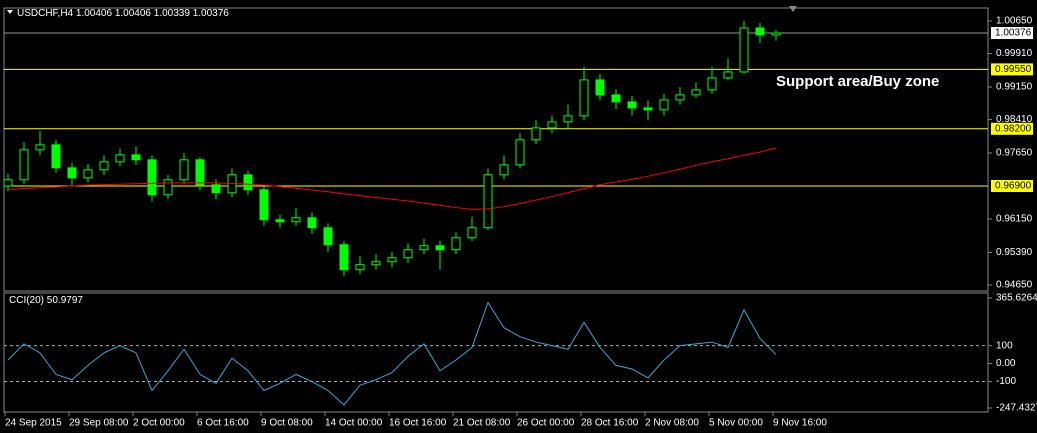 The width and height of the screenshot is (1037, 433). Describe the element at coordinates (1014, 21) in the screenshot. I see `y-tick-label: 1.00650` at that location.